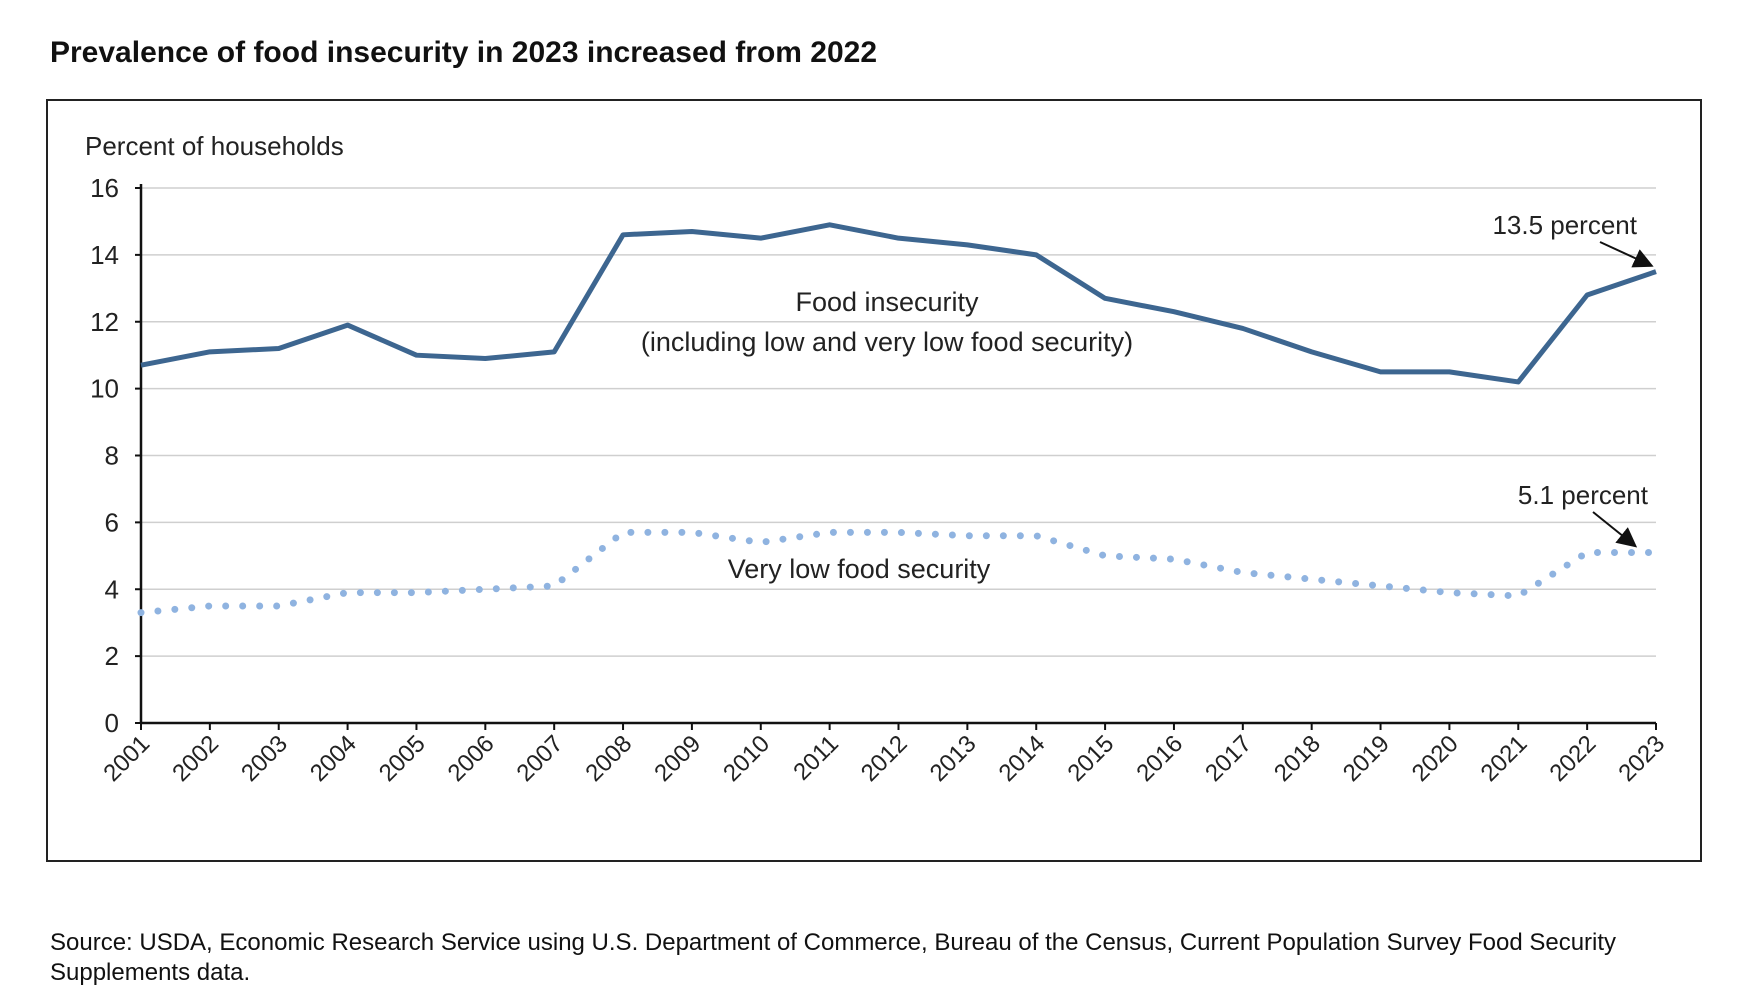 This screenshot has width=1755, height=988. Describe the element at coordinates (402, 758) in the screenshot. I see `x-tick-label: 2005` at that location.